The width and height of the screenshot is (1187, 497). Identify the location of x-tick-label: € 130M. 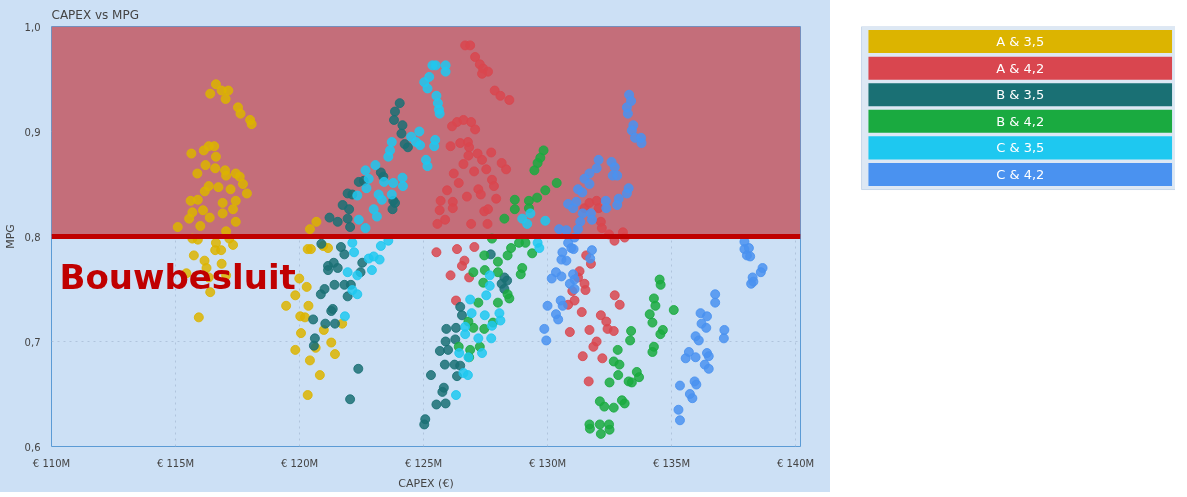
(547, 463).